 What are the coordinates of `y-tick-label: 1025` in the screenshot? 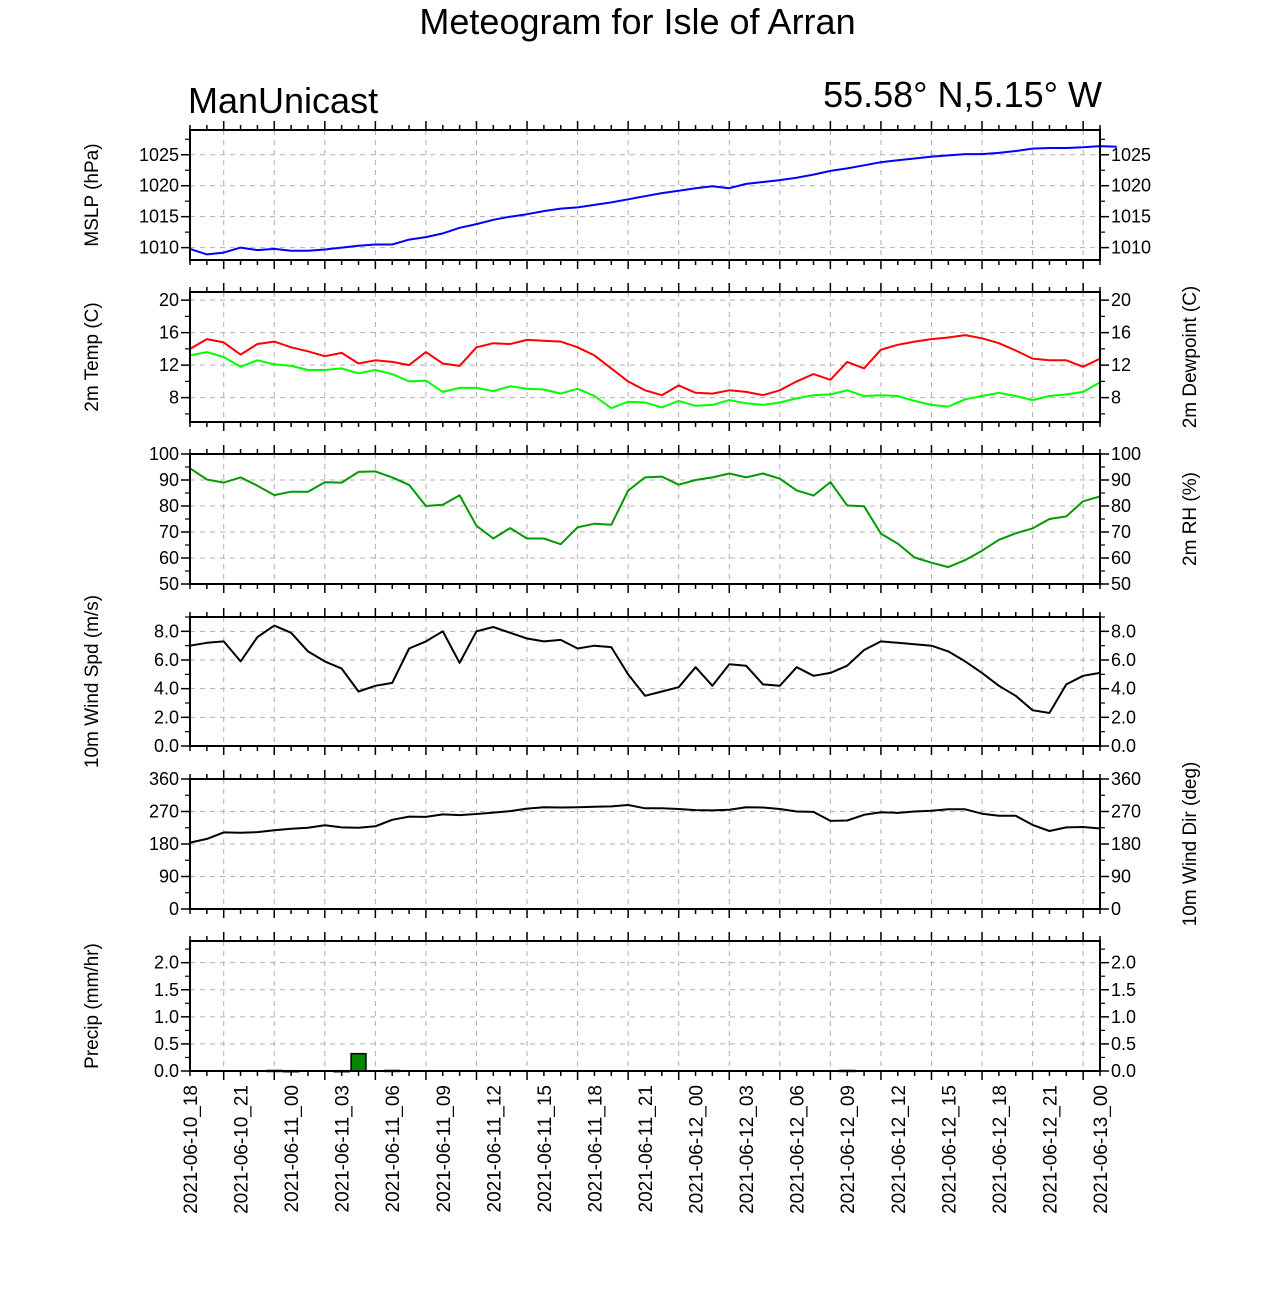 It's located at (159, 155).